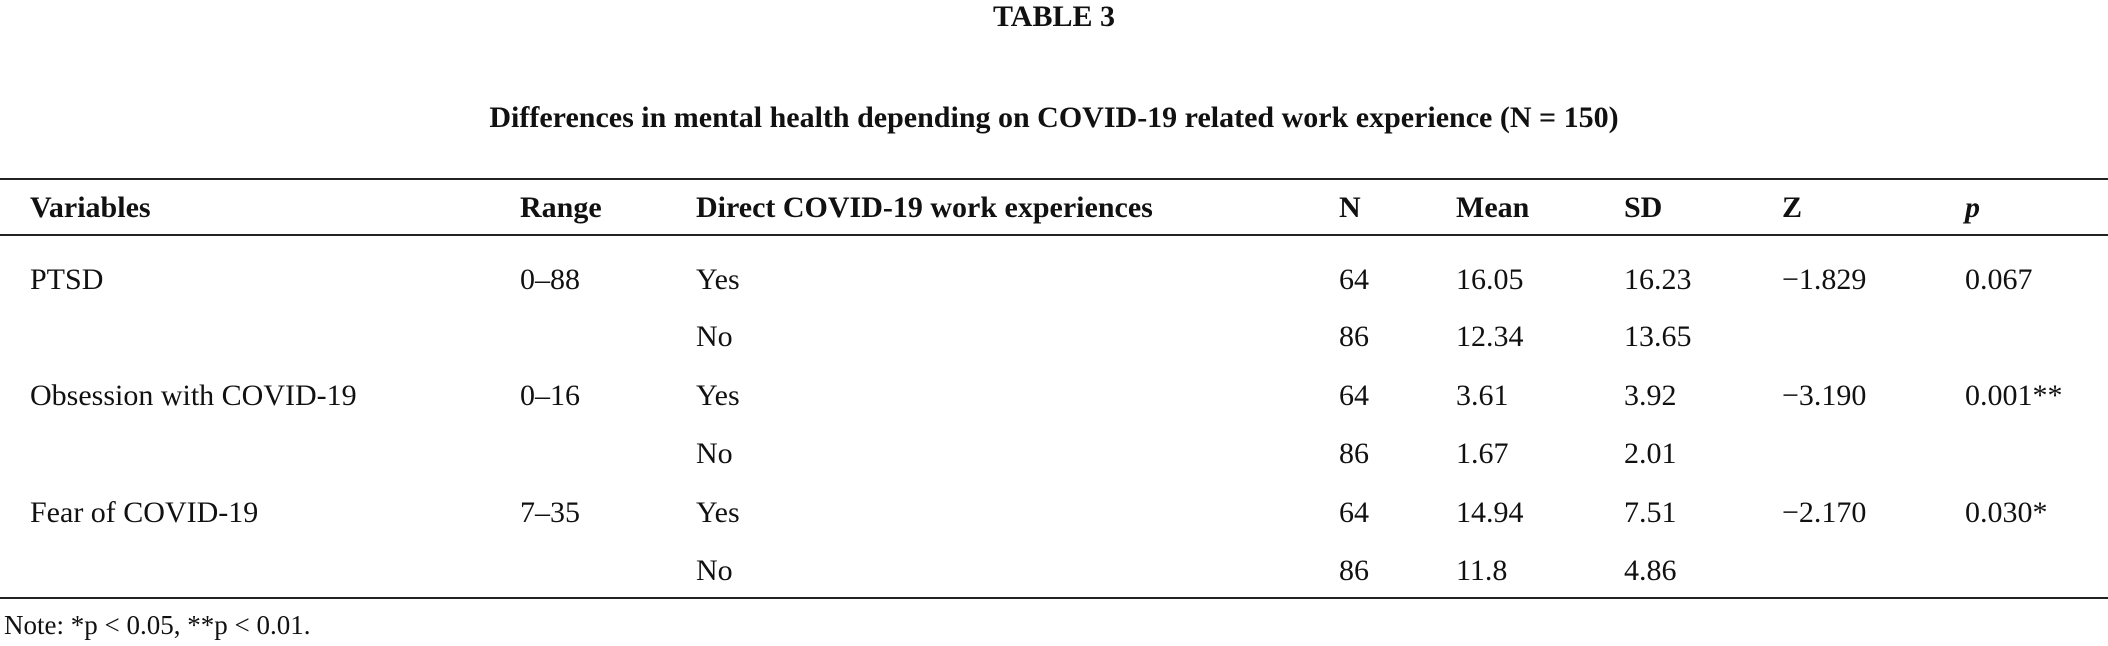 The image size is (2108, 646). Describe the element at coordinates (1054, 16) in the screenshot. I see `table-label: TABLE 3` at that location.